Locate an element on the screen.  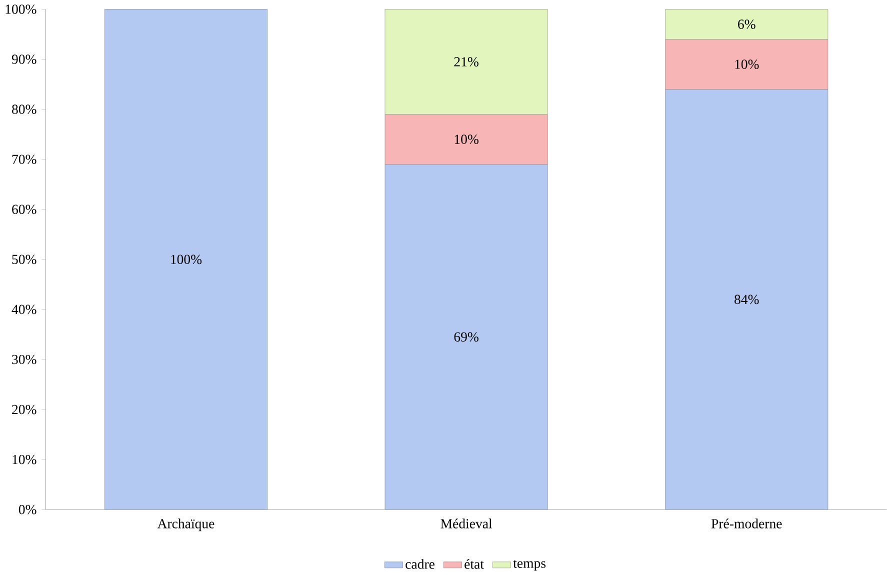
y-tick-label: 10% is located at coordinates (24, 459).